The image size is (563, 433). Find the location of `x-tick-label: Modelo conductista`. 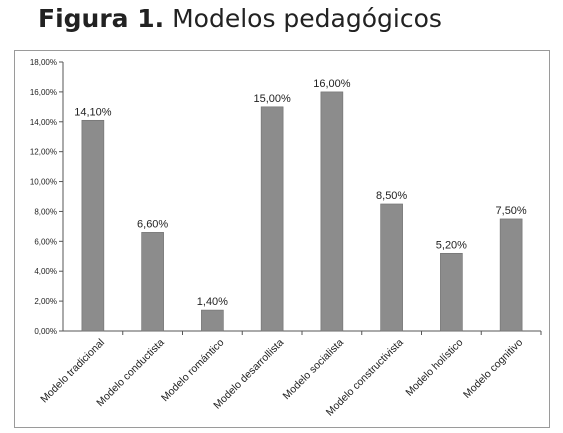

x-tick-label: Modelo conductista is located at coordinates (130, 373).